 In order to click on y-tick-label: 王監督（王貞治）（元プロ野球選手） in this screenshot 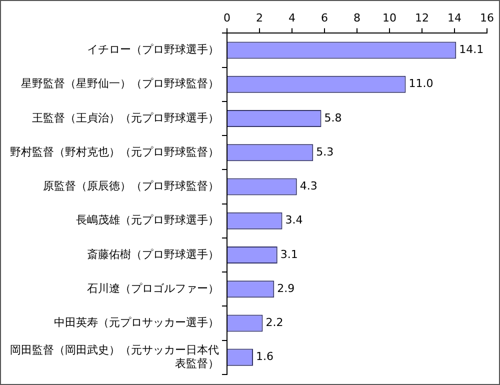, I will do `click(125, 117)`.